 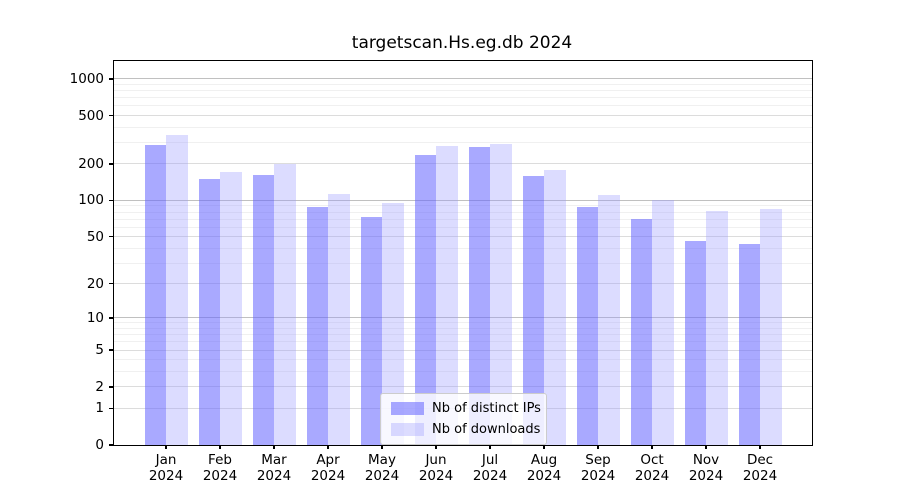 I want to click on bar-sep-downloads, so click(x=609, y=320).